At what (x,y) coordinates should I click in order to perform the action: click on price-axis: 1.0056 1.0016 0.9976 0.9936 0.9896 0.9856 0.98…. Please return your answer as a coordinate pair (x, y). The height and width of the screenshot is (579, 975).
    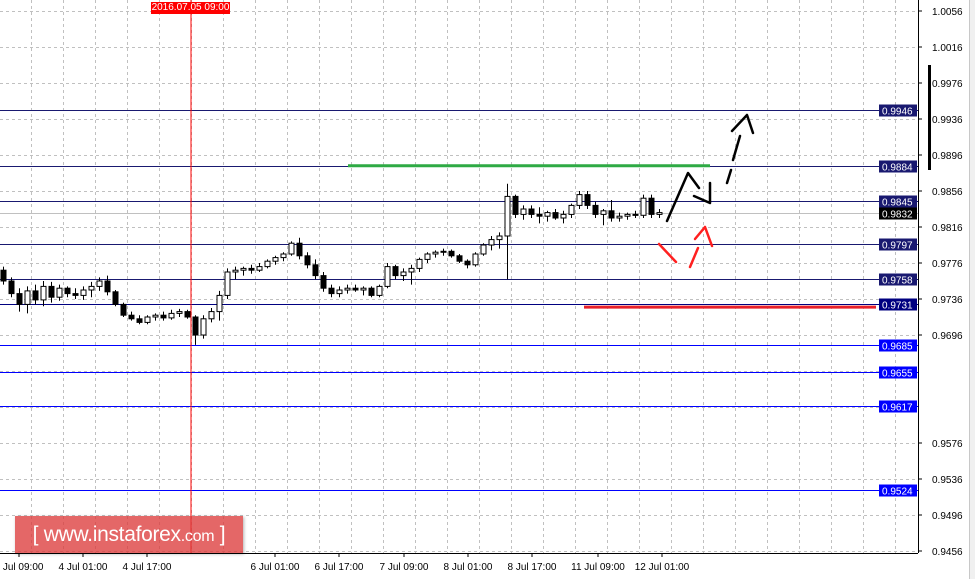
    Looking at the image, I should click on (940, 282).